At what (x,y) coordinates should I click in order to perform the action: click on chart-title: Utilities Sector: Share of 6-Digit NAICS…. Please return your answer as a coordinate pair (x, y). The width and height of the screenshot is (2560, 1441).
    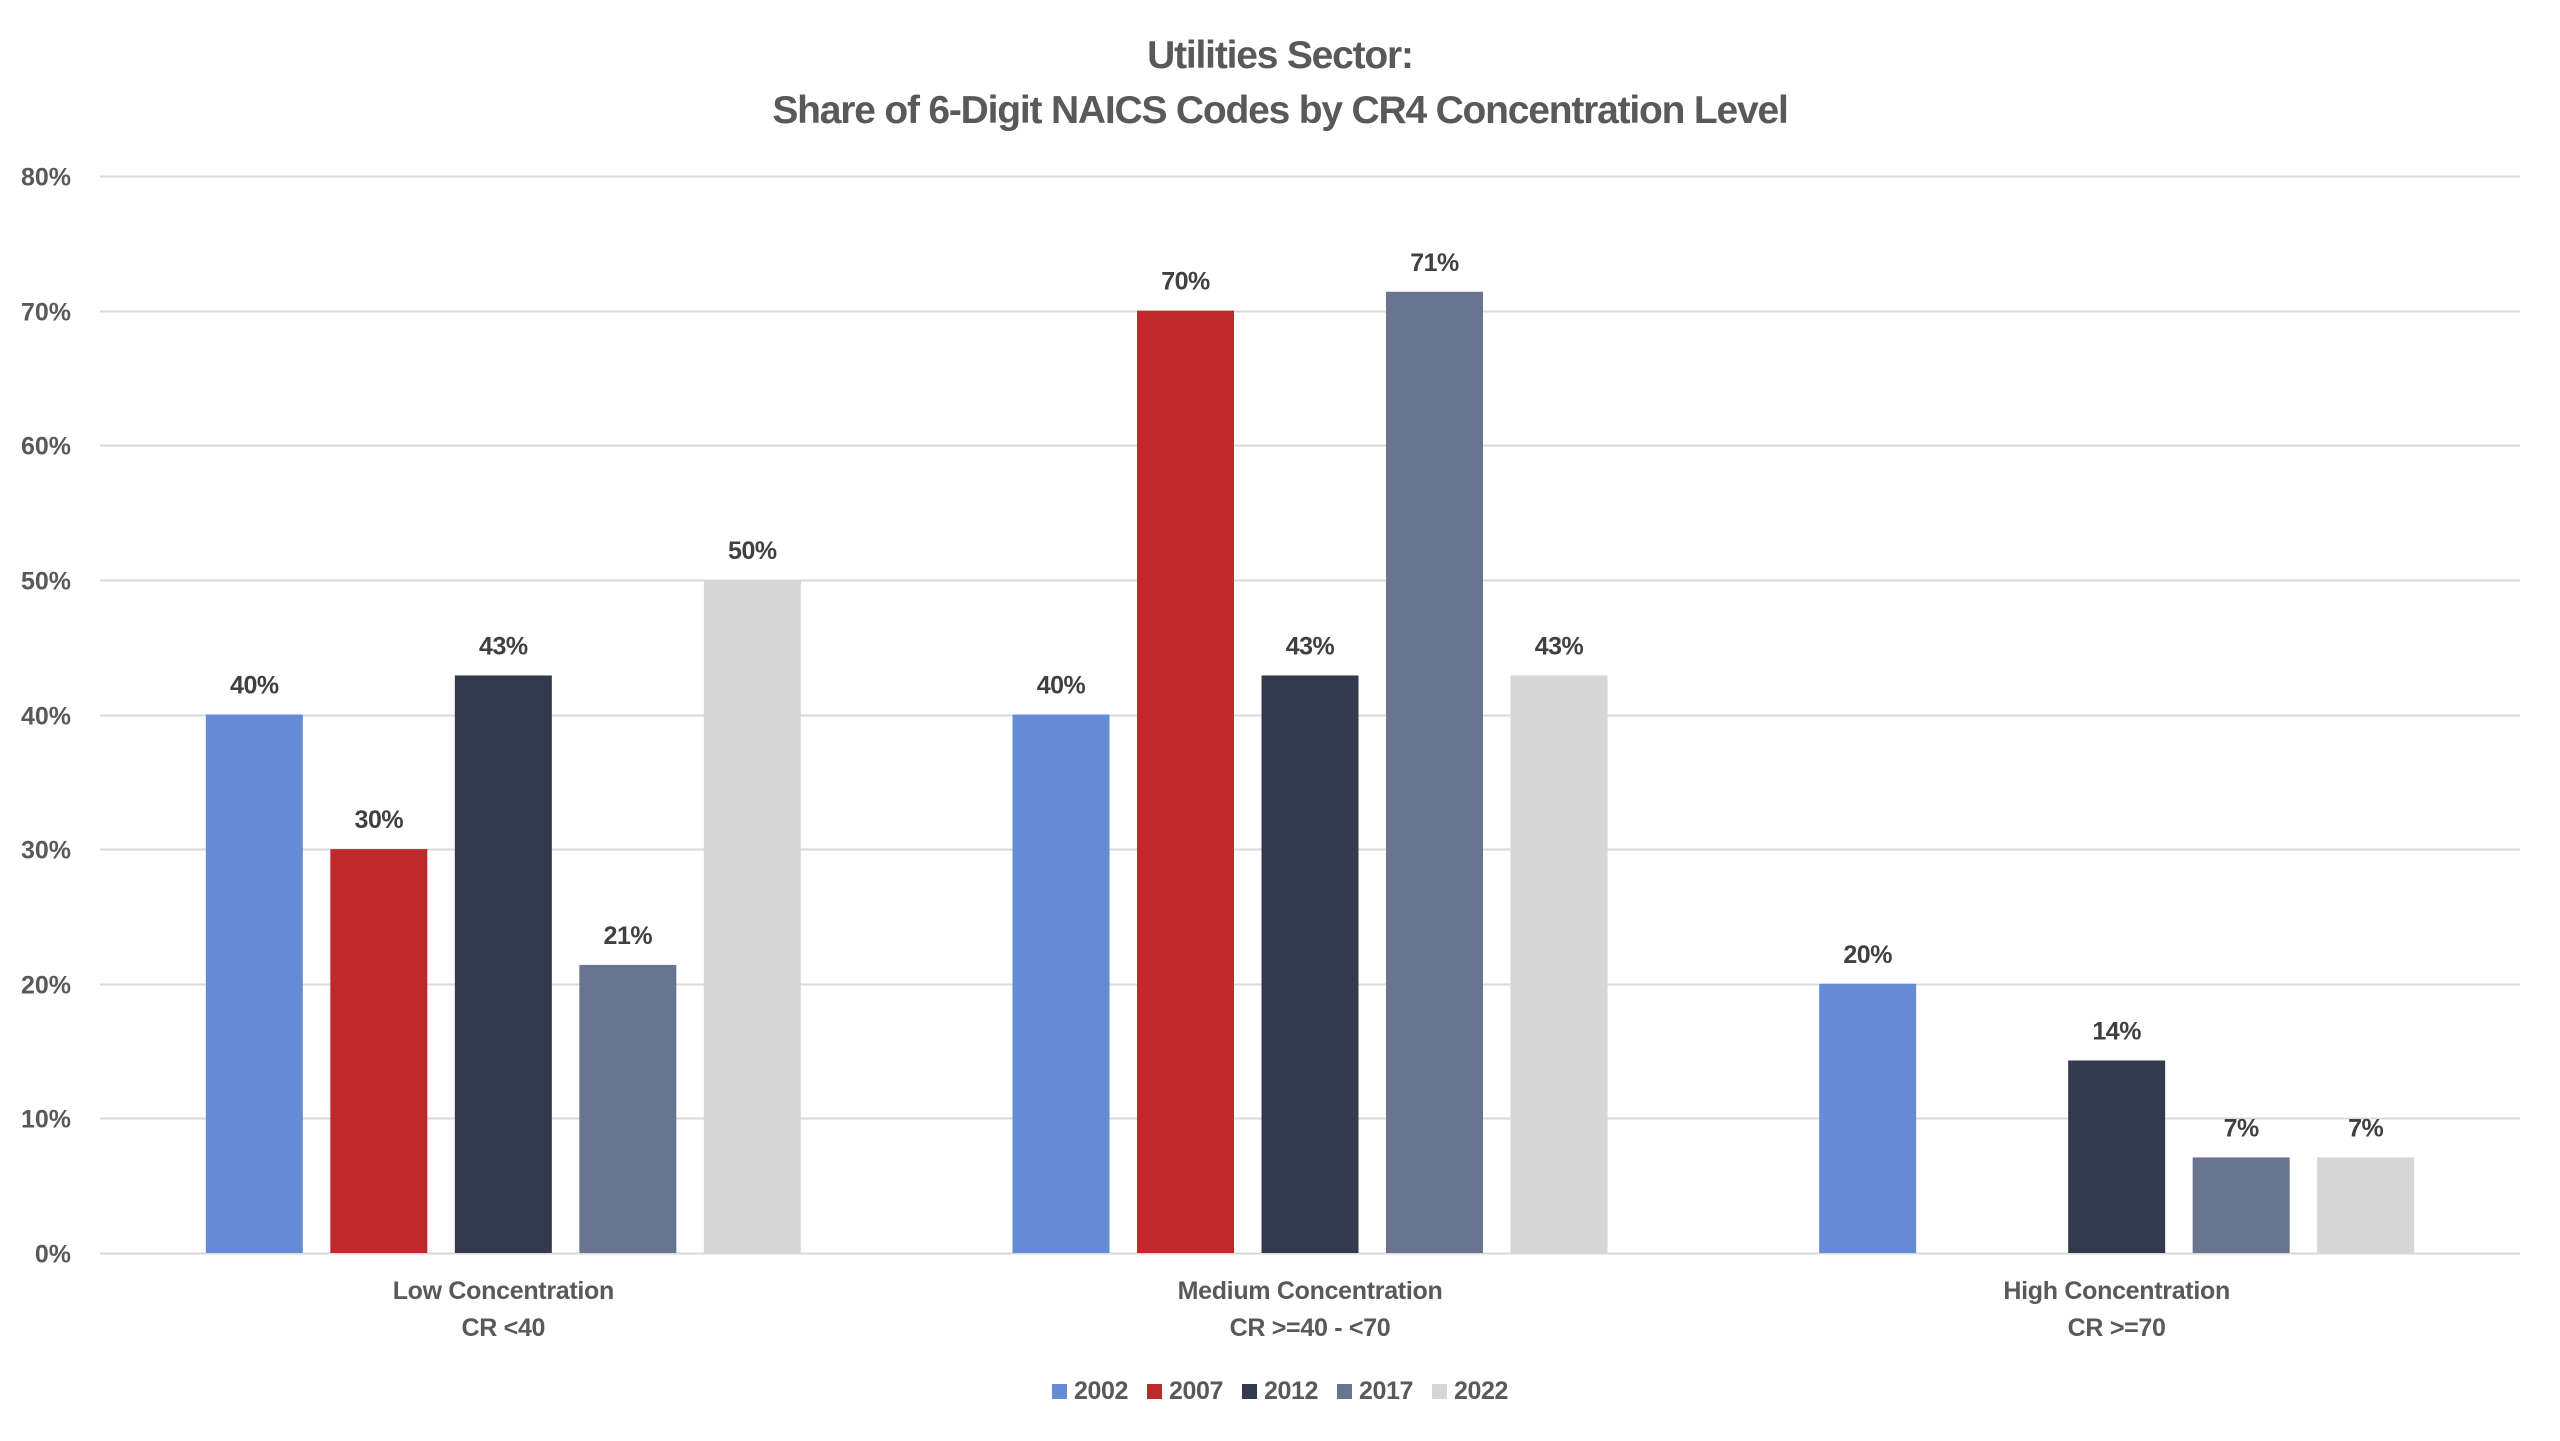
    Looking at the image, I should click on (1280, 83).